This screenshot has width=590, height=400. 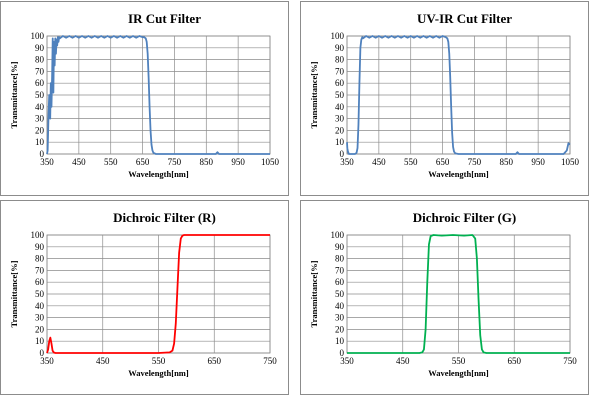 I want to click on chart-title: Dichroic Filter (G), so click(x=465, y=217).